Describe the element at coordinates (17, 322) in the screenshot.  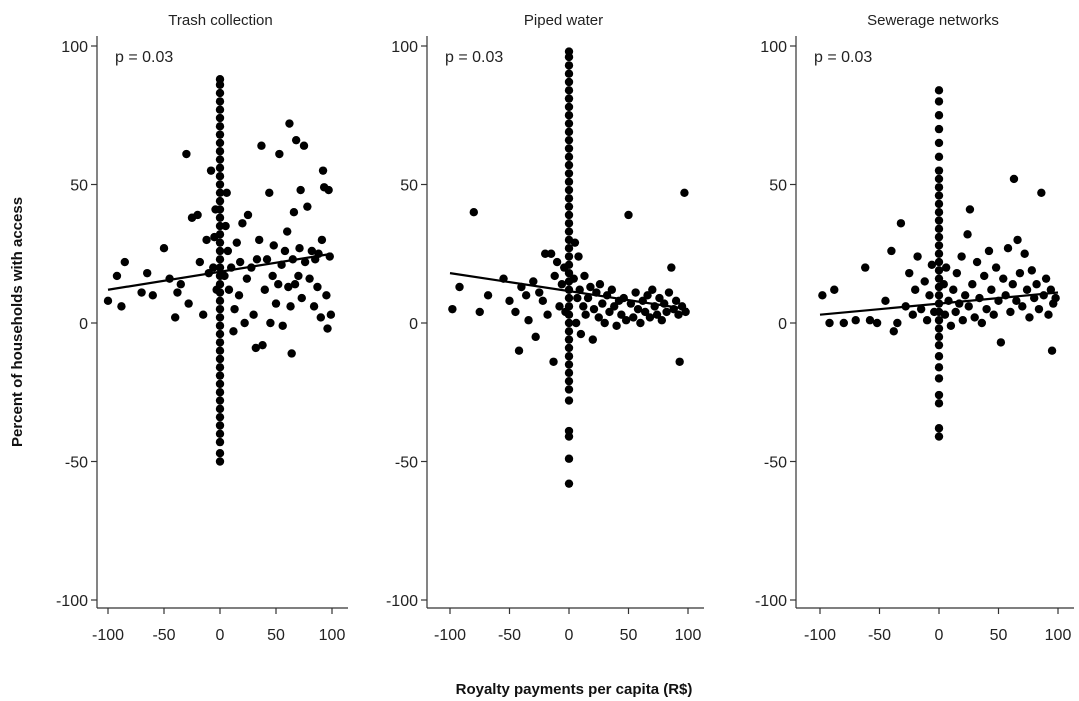
I see `y-axis-title: Percent of households with access` at that location.